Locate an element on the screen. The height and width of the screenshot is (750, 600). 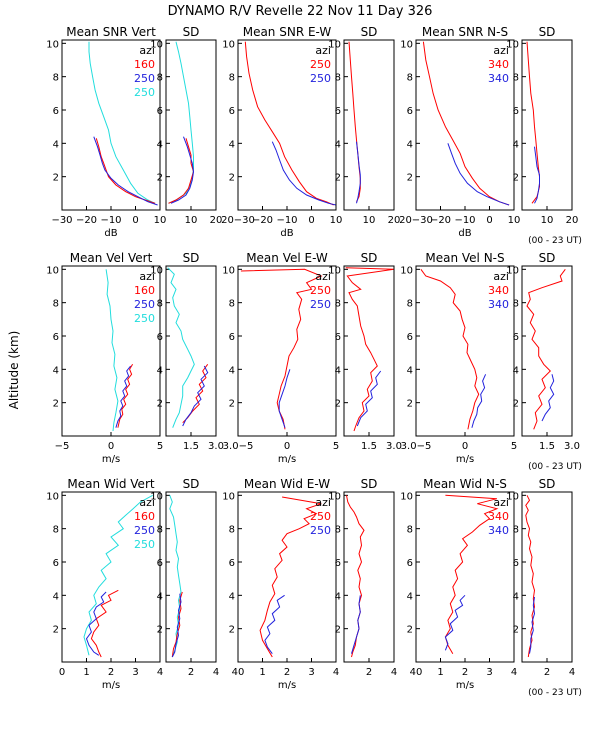
panel-2-1: SD 2 4 6 8 10 2 4 is located at coordinates (184, 577).